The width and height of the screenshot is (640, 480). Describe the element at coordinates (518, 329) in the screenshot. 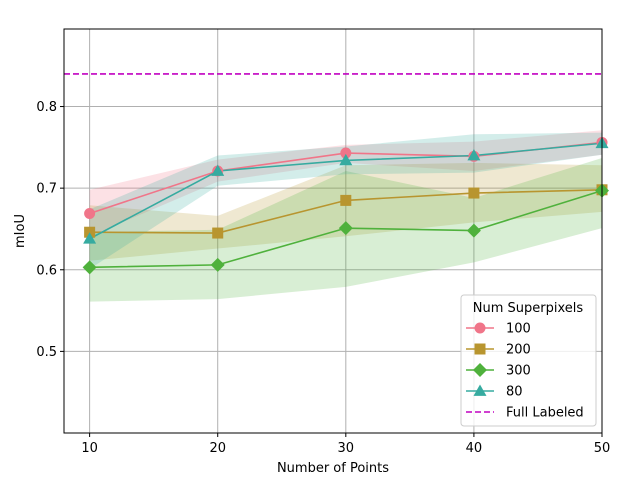

I see `legend-label: 100` at that location.